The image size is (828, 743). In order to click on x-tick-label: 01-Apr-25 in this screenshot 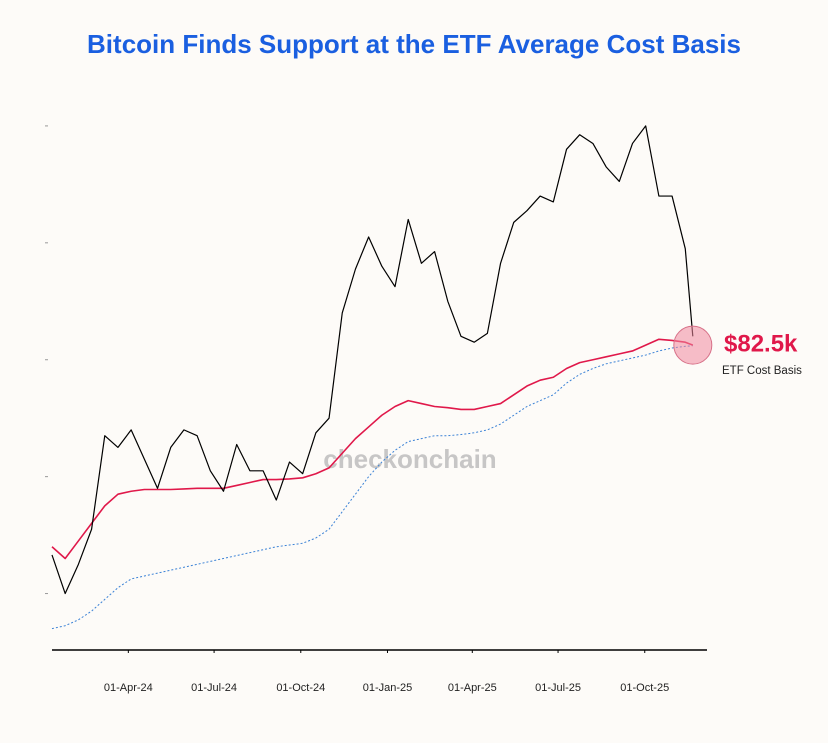, I will do `click(472, 688)`.